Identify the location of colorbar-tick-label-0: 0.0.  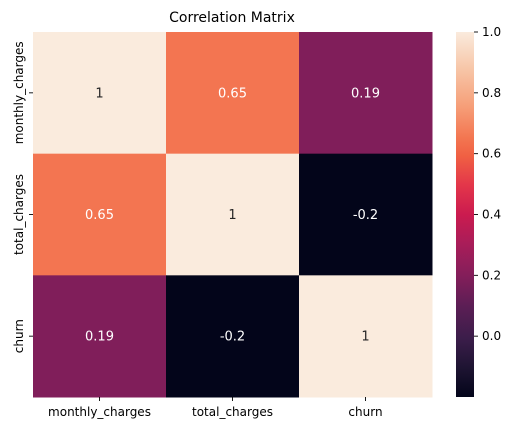
(491, 336).